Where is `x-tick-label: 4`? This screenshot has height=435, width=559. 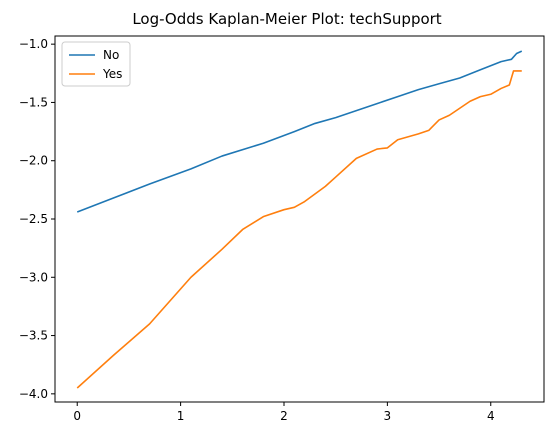 x-tick-label: 4 is located at coordinates (491, 416).